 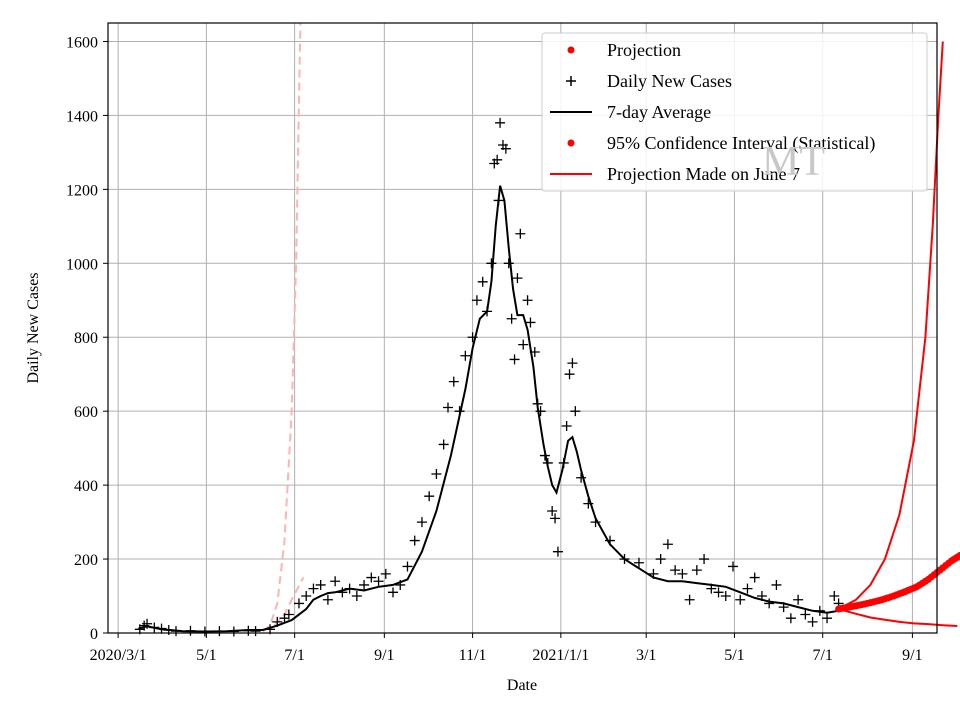 What do you see at coordinates (958, 555) in the screenshot?
I see `projection-dot` at bounding box center [958, 555].